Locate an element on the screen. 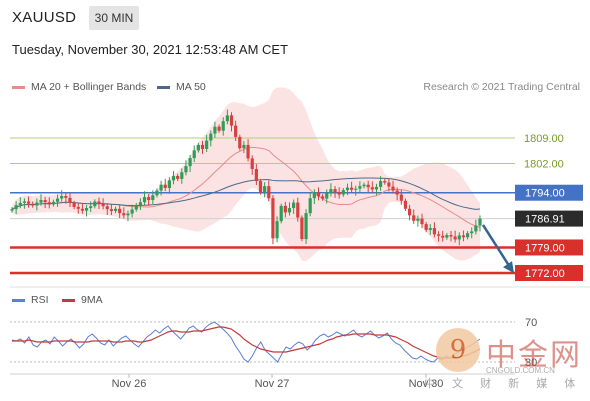 Image resolution: width=590 pixels, height=401 pixels. rsi-tick-label: 70 is located at coordinates (531, 323).